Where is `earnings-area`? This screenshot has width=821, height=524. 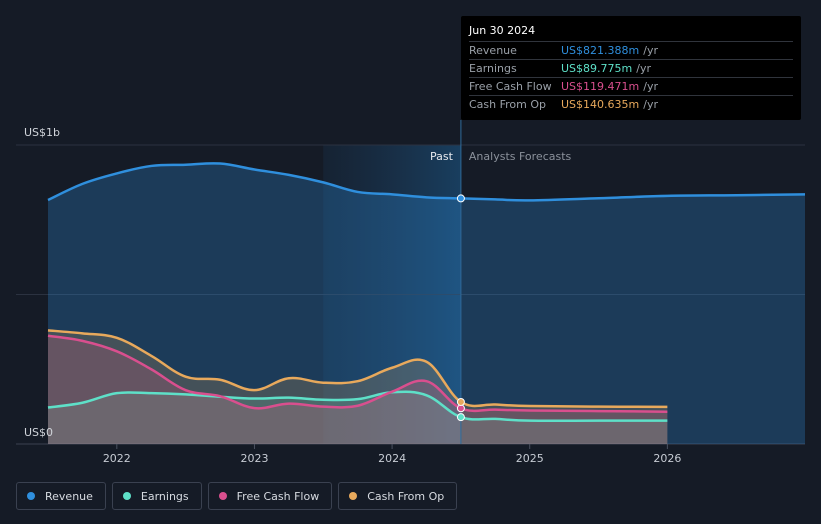
earnings-area is located at coordinates (358, 417).